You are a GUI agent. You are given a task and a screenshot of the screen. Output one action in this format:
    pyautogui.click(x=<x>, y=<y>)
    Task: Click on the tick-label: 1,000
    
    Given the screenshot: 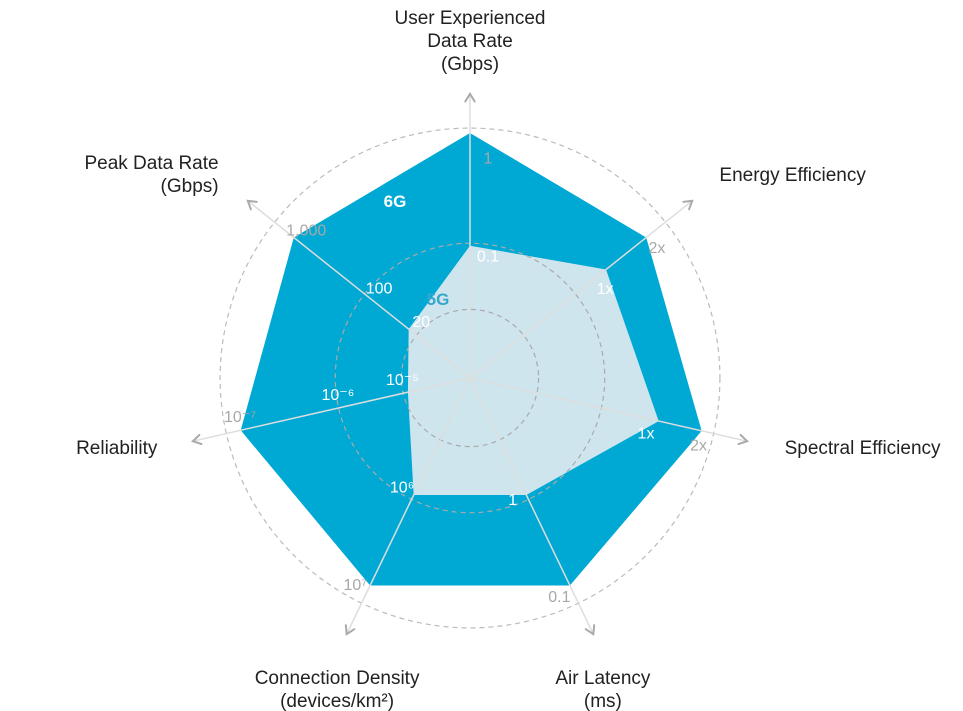 What is the action you would take?
    pyautogui.click(x=306, y=231)
    